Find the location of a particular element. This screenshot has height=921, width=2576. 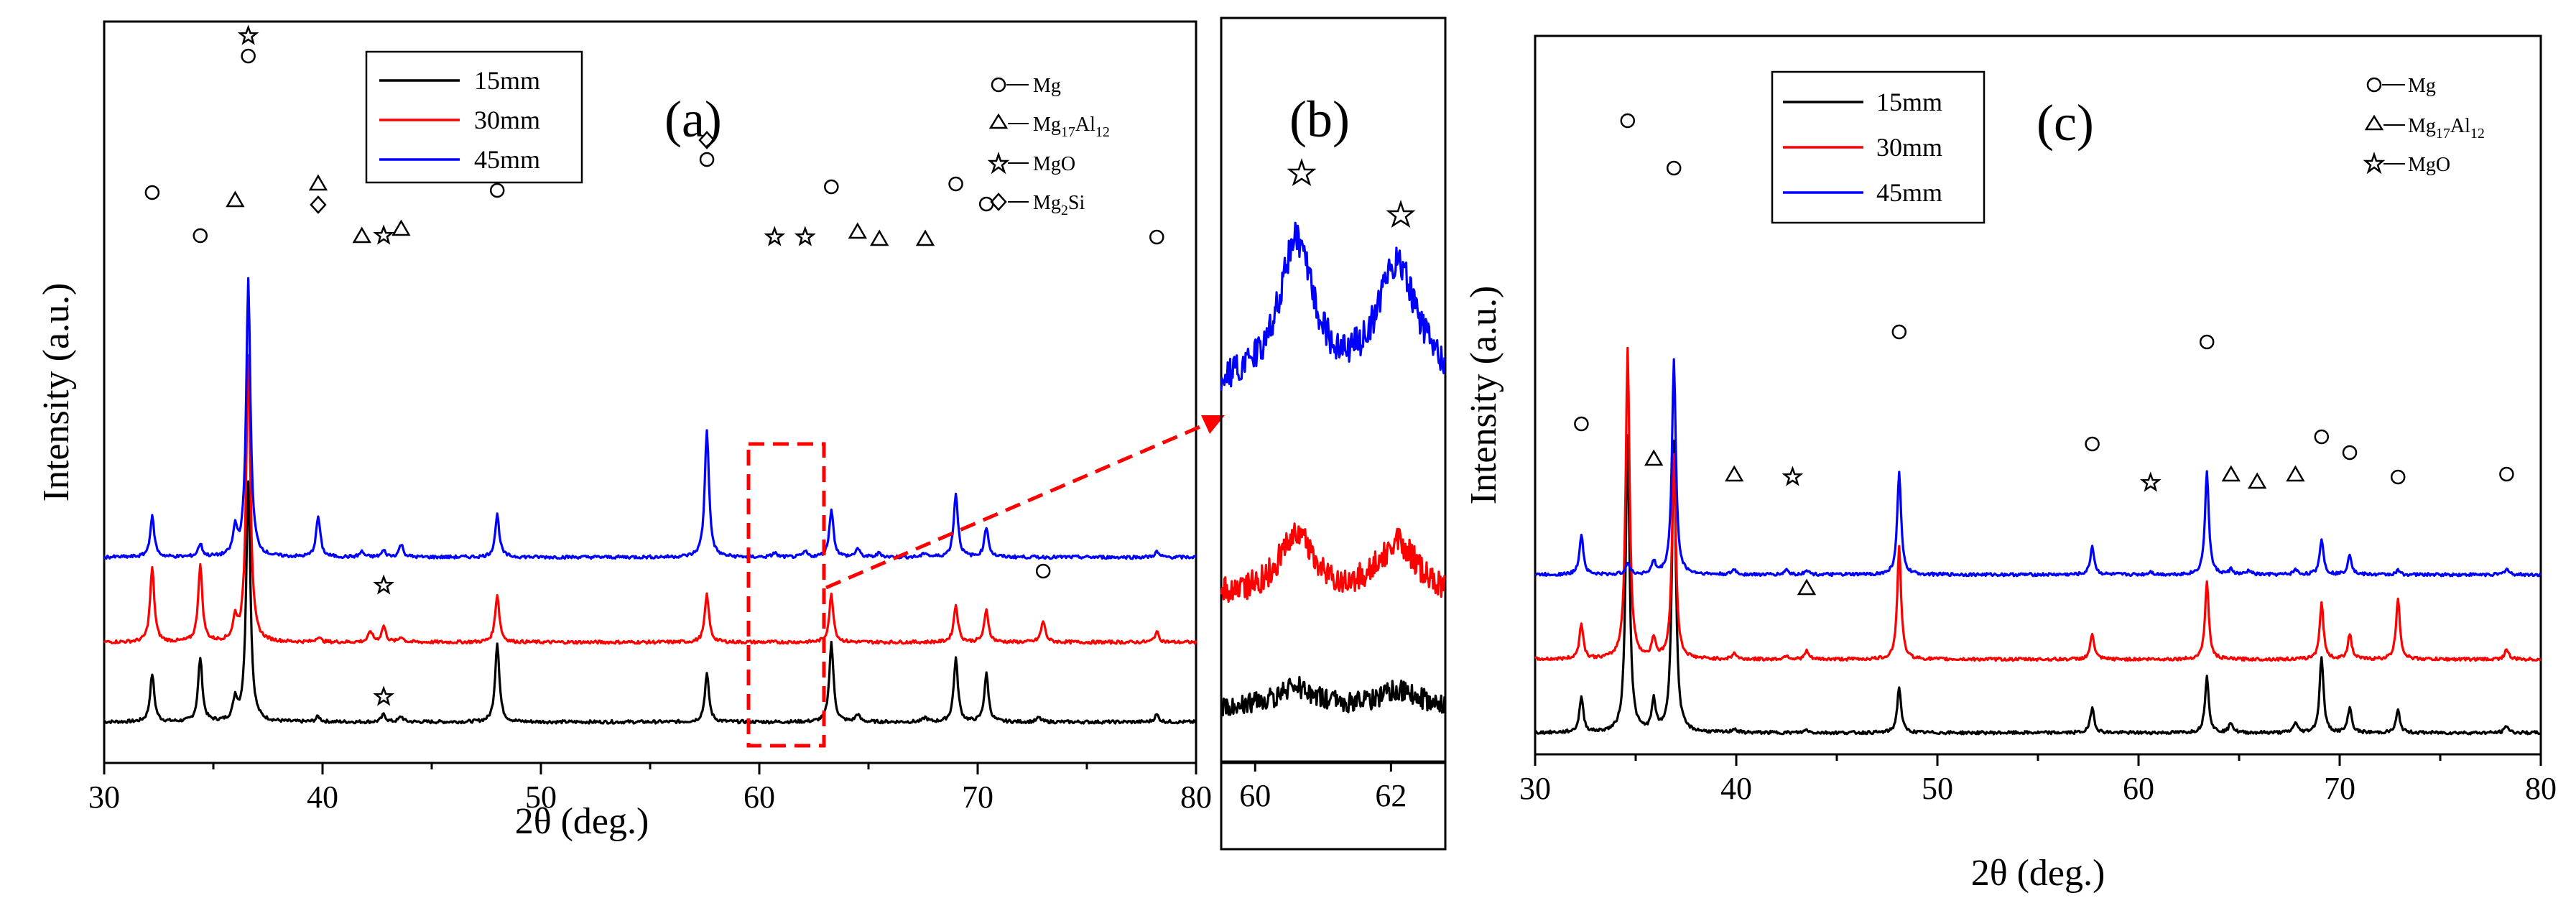

panel-c-legend-box is located at coordinates (1878, 147).